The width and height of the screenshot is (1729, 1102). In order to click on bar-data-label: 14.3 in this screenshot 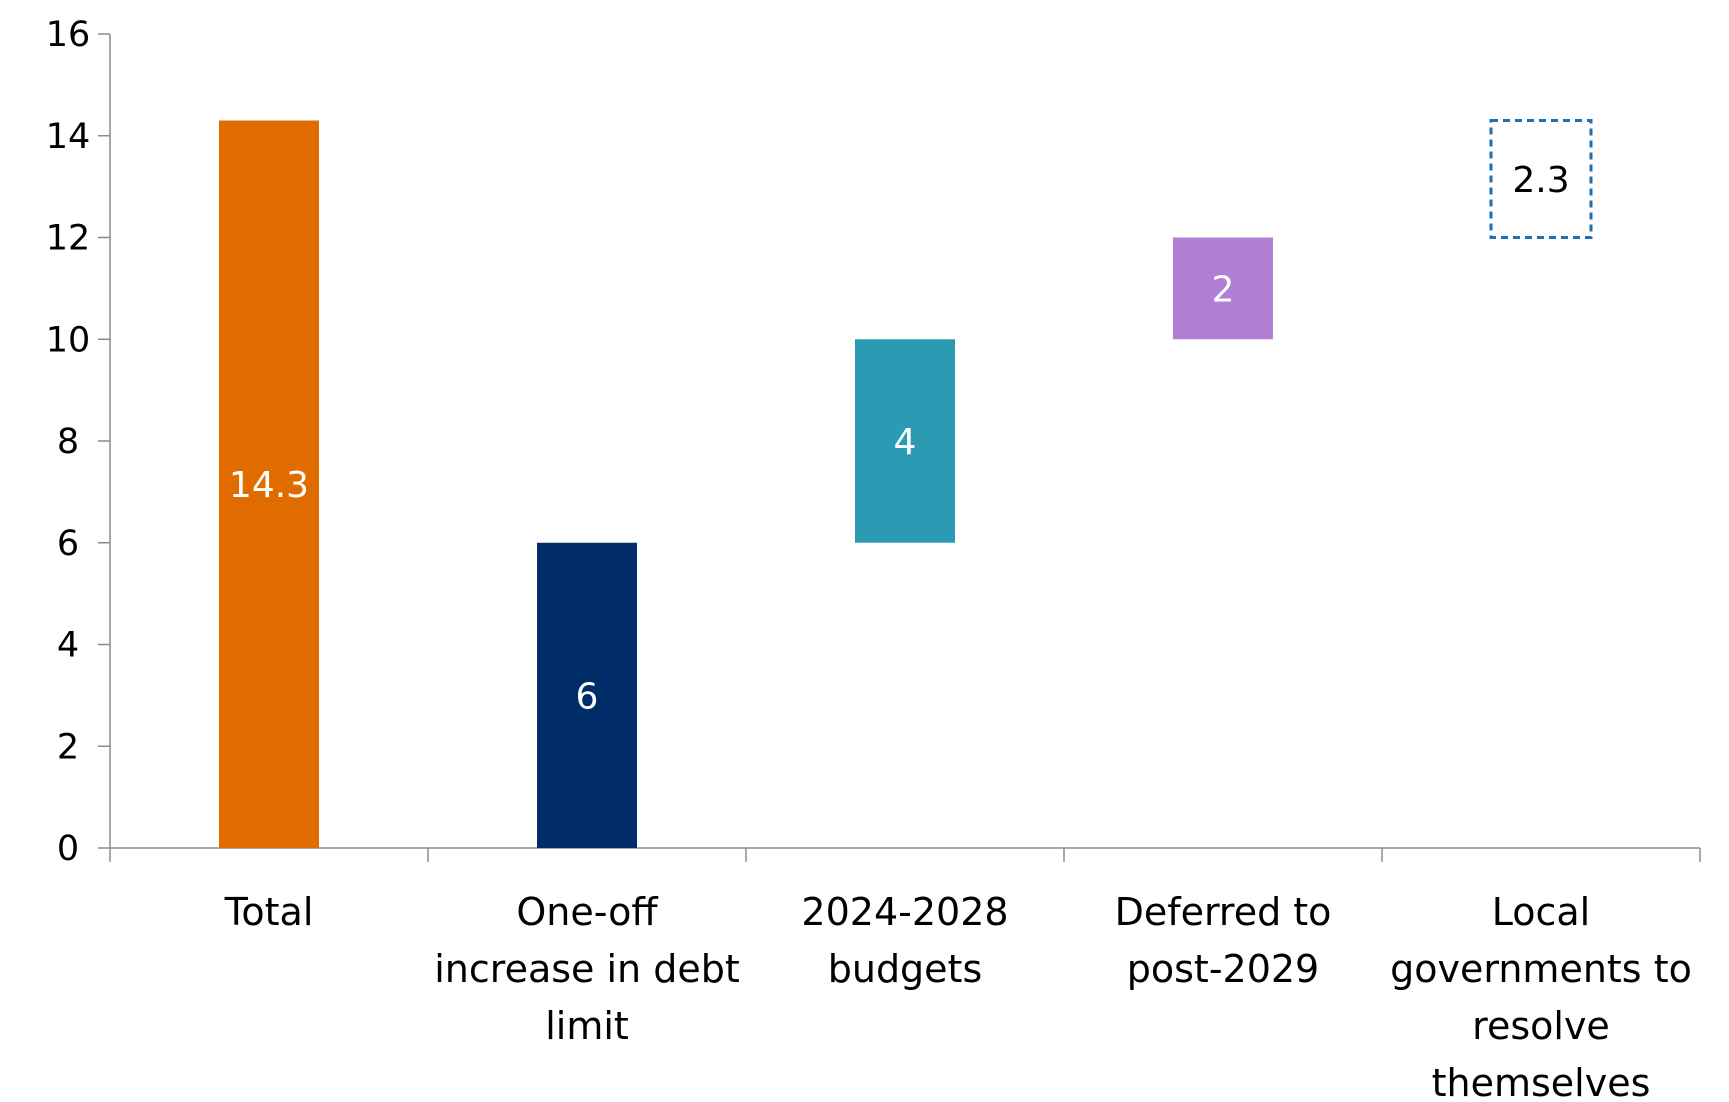, I will do `click(269, 485)`.